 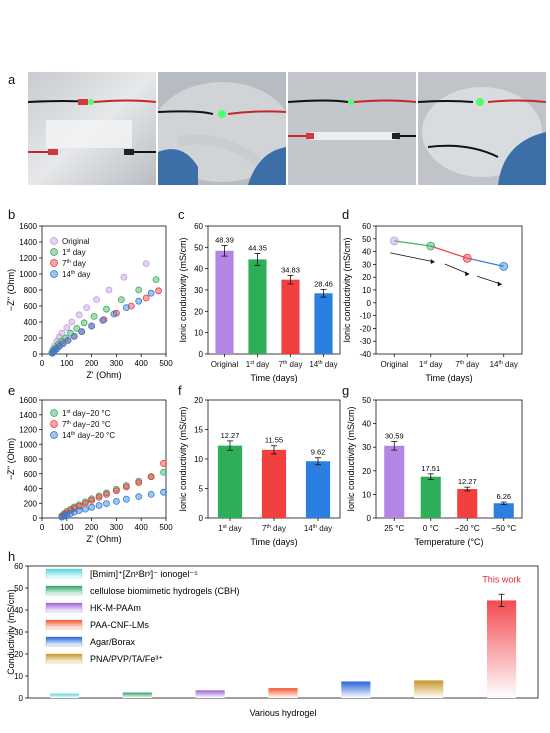 I want to click on b-ytick-label: 1000, so click(x=28, y=274).